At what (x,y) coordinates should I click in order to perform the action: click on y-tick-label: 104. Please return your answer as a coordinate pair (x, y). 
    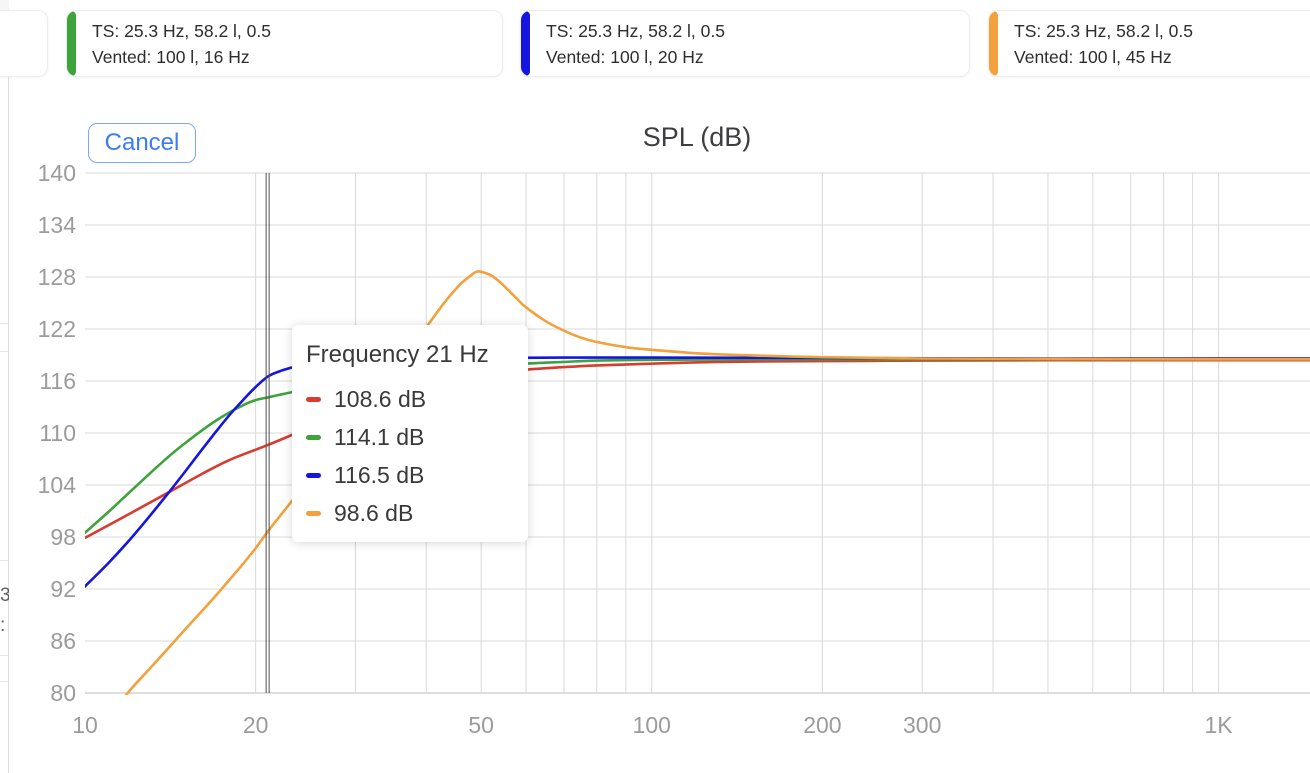
    Looking at the image, I should click on (57, 485).